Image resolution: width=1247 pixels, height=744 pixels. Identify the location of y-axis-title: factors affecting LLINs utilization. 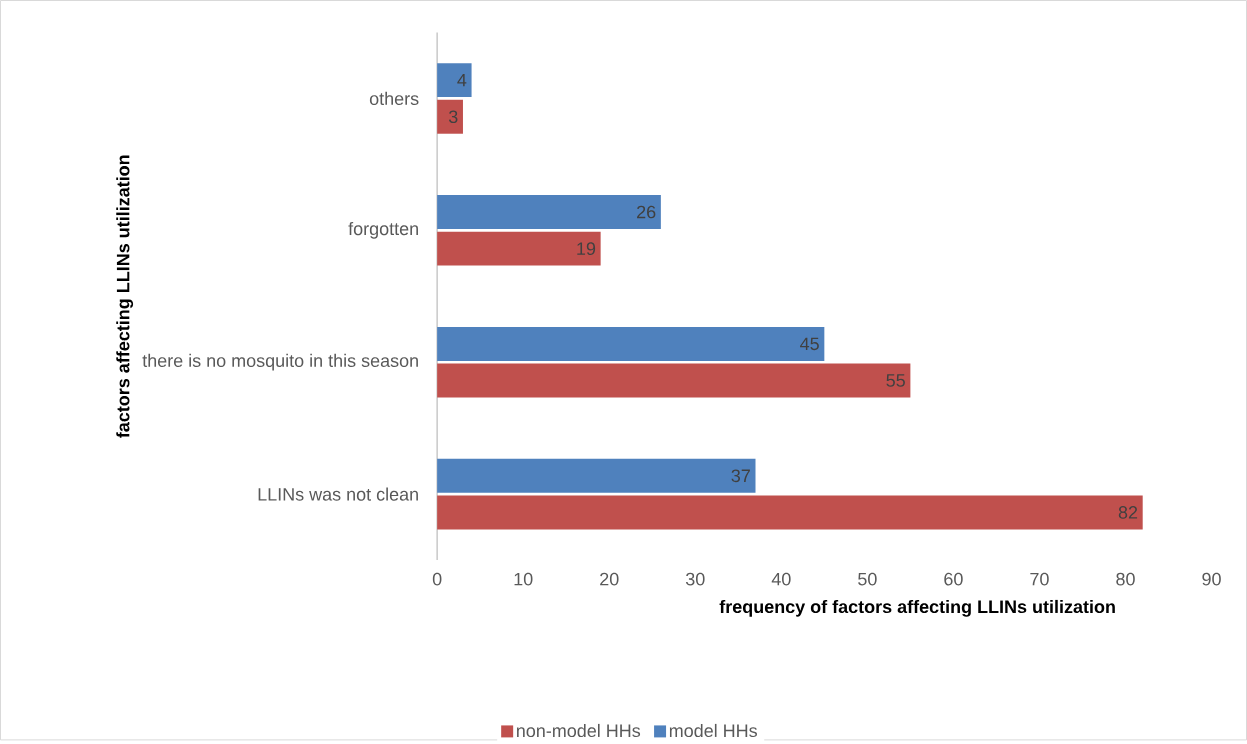
(125, 296).